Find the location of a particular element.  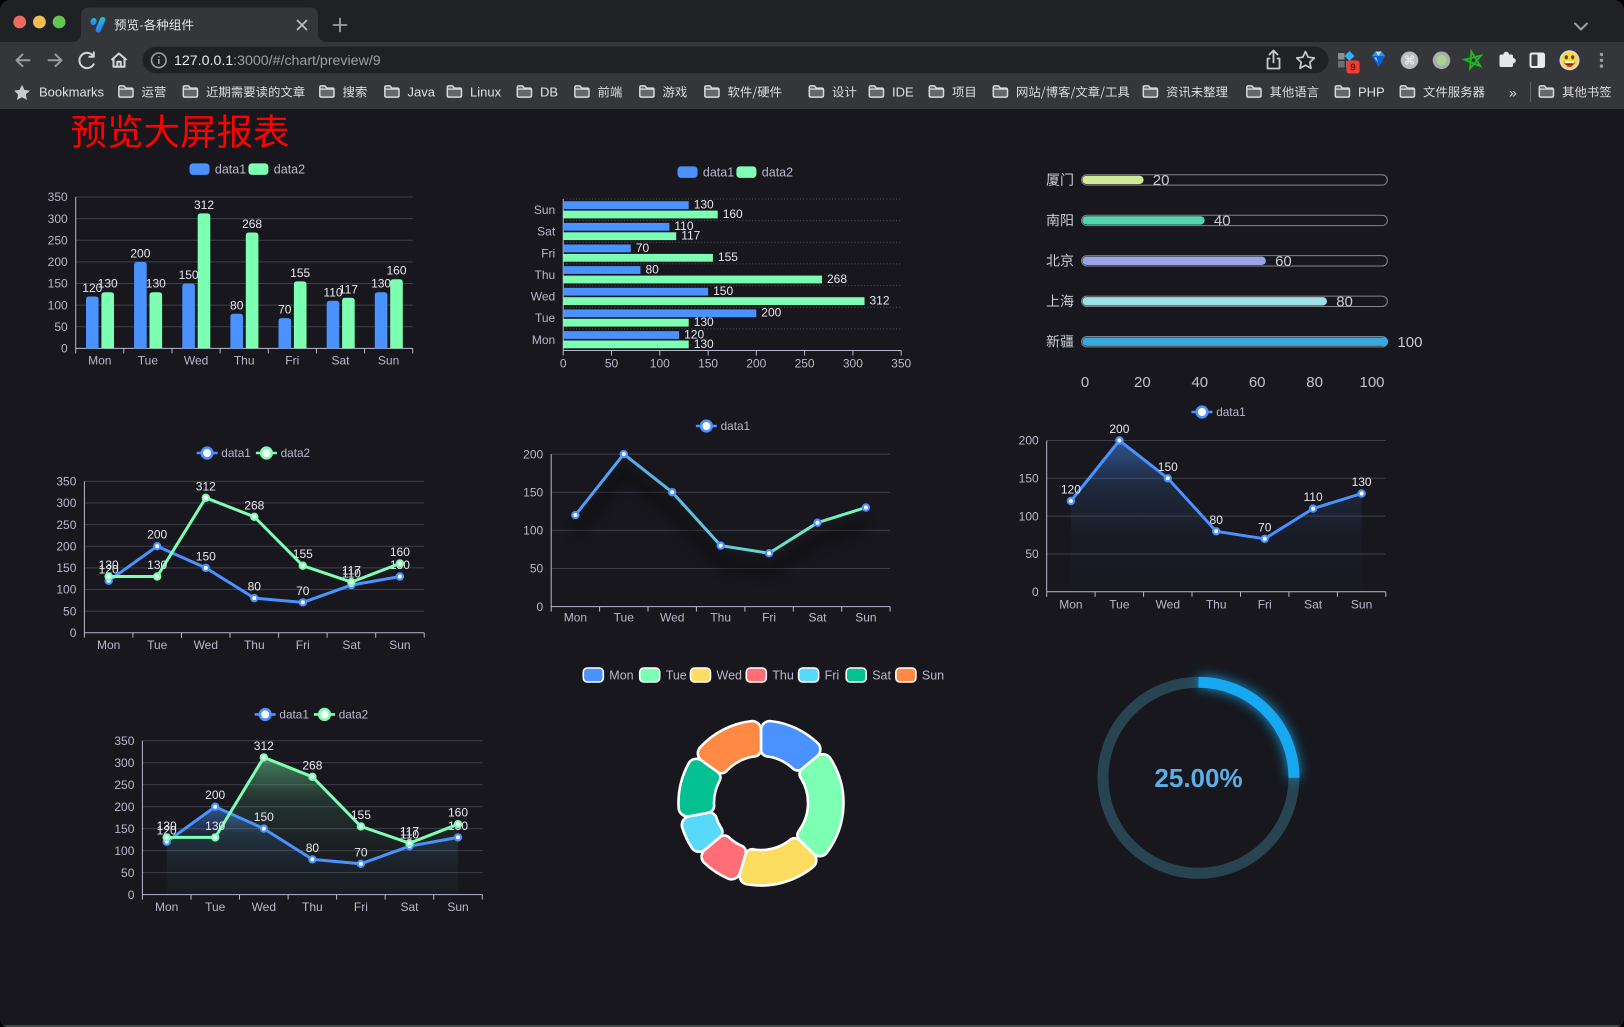

svg-text: 300 is located at coordinates (124, 763).